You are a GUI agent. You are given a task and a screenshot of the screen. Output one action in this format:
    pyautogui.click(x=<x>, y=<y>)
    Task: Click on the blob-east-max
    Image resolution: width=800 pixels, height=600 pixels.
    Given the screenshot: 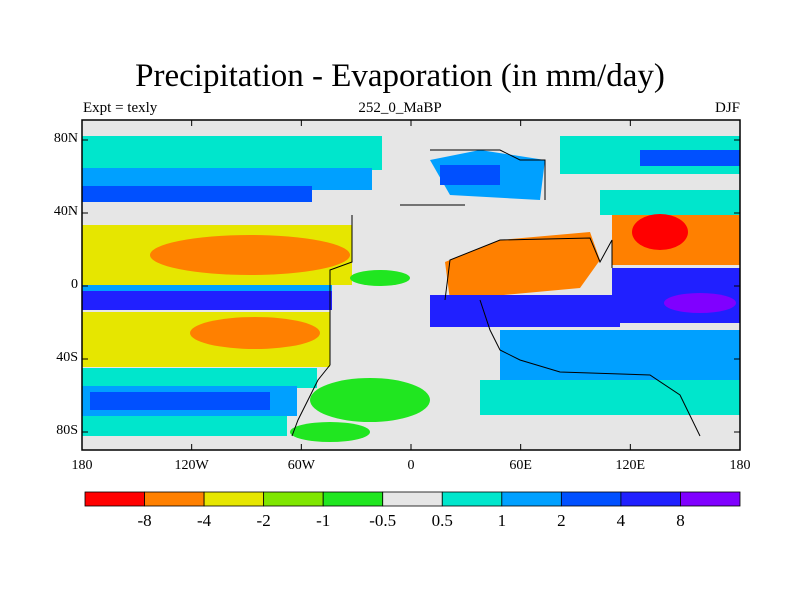 What is the action you would take?
    pyautogui.click(x=700, y=303)
    